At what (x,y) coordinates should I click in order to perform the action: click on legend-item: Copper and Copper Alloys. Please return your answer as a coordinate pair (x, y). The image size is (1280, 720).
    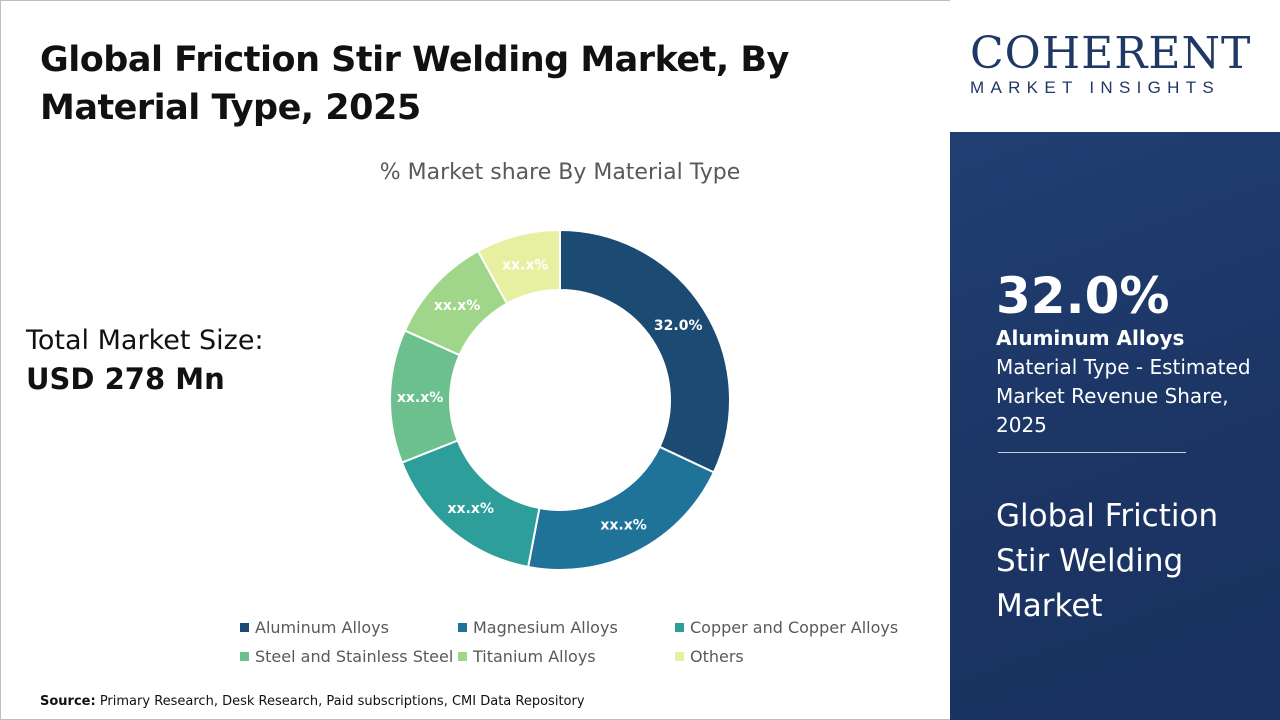
    Looking at the image, I should click on (795, 627).